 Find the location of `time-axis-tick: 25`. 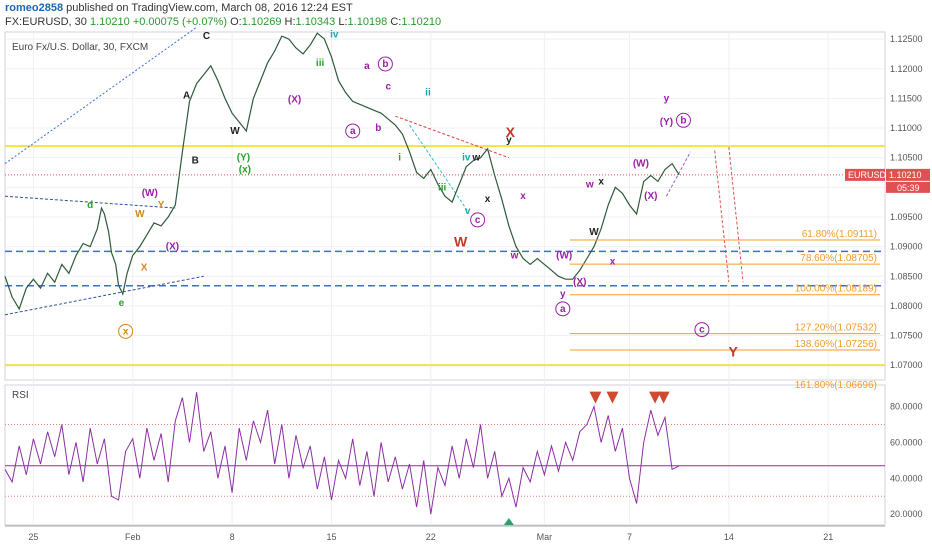

time-axis-tick: 25 is located at coordinates (33, 537).